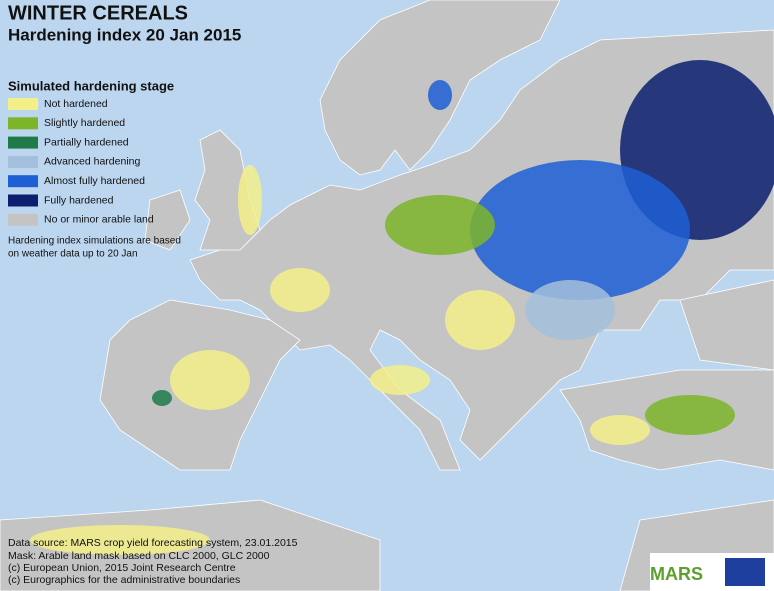 The width and height of the screenshot is (774, 591). What do you see at coordinates (94, 181) in the screenshot?
I see `legend-label: Almost fully hardened` at bounding box center [94, 181].